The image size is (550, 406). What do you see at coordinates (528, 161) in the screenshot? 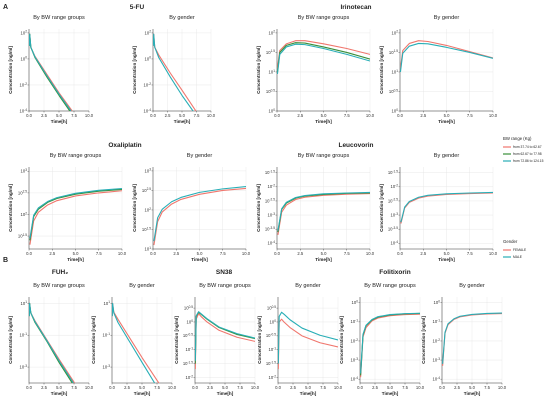
I see `legend-item-label: from 72.86 to 124.15` at bounding box center [528, 161].